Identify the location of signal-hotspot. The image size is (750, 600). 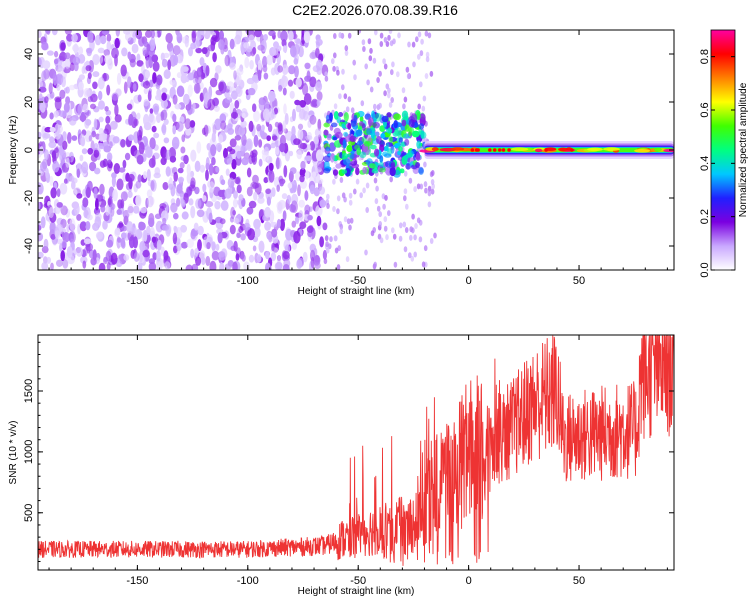
(657, 149).